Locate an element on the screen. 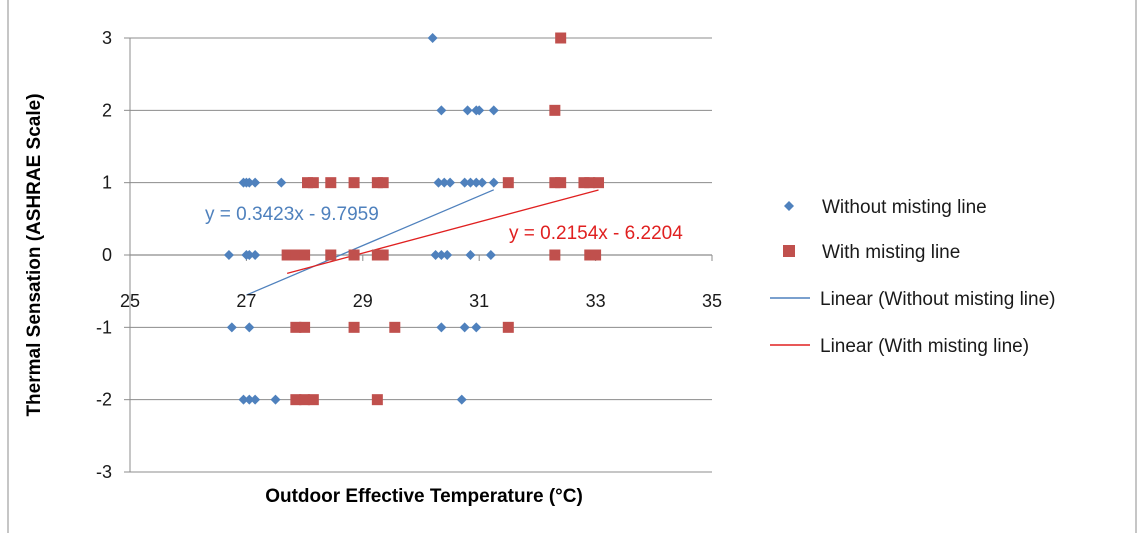 This screenshot has width=1139, height=533. y-tick-label: -2 is located at coordinates (104, 400).